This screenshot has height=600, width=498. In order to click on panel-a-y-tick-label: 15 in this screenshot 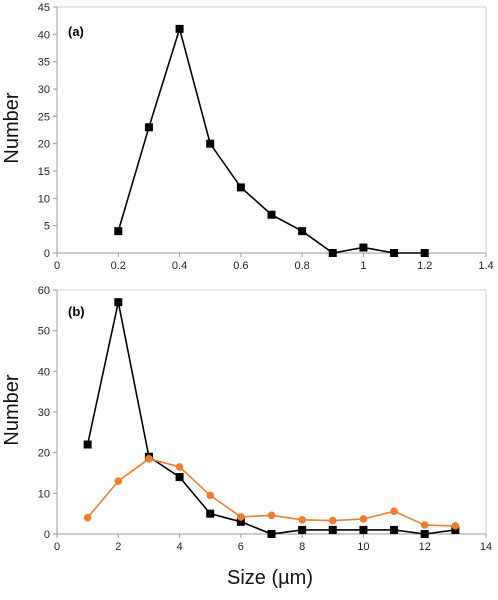, I will do `click(44, 172)`.